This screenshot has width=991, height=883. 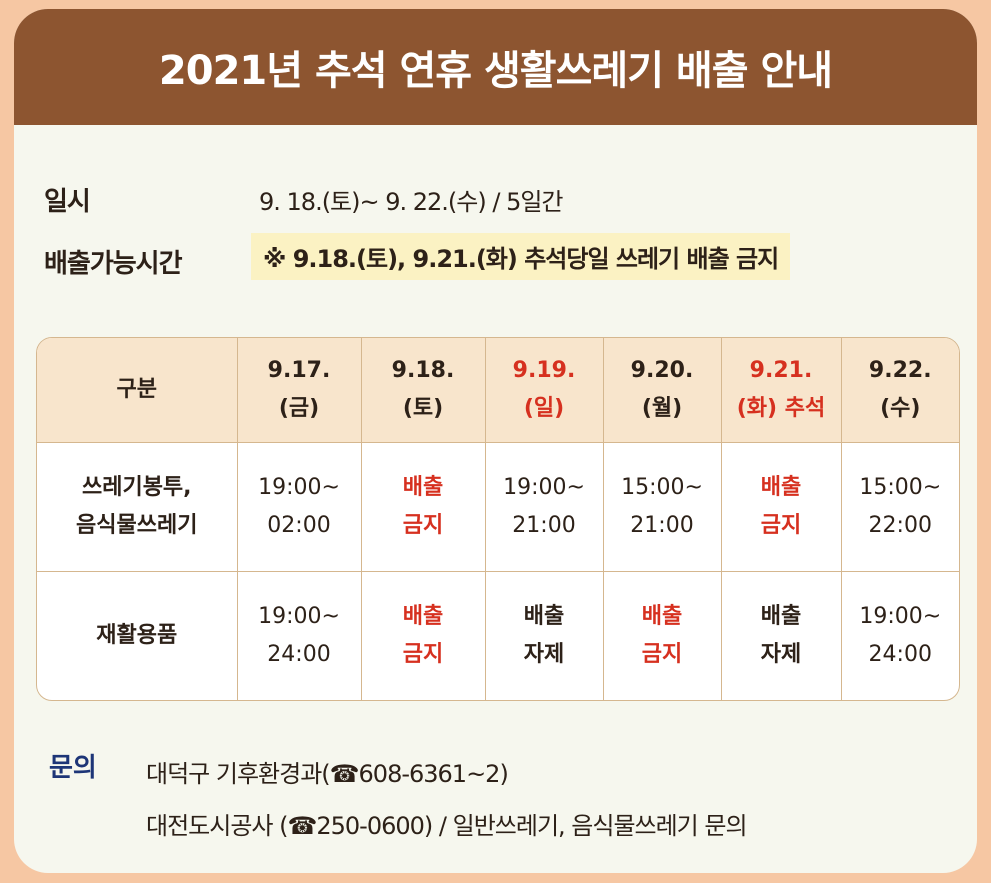 What do you see at coordinates (299, 408) in the screenshot?
I see `column-day: (금)` at bounding box center [299, 408].